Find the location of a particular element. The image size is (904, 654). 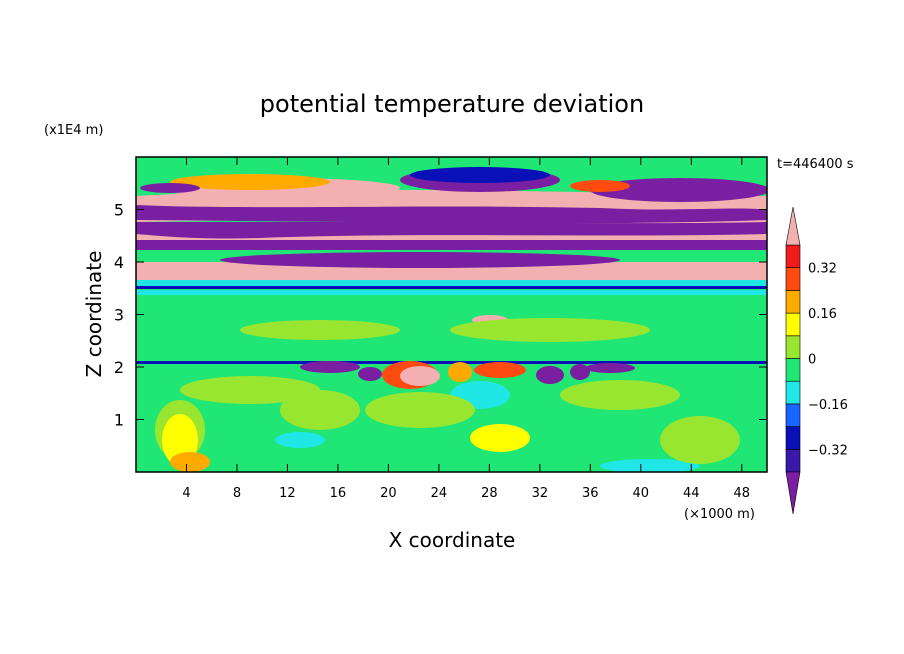

x-unit-label: (×1000 m) is located at coordinates (719, 514).